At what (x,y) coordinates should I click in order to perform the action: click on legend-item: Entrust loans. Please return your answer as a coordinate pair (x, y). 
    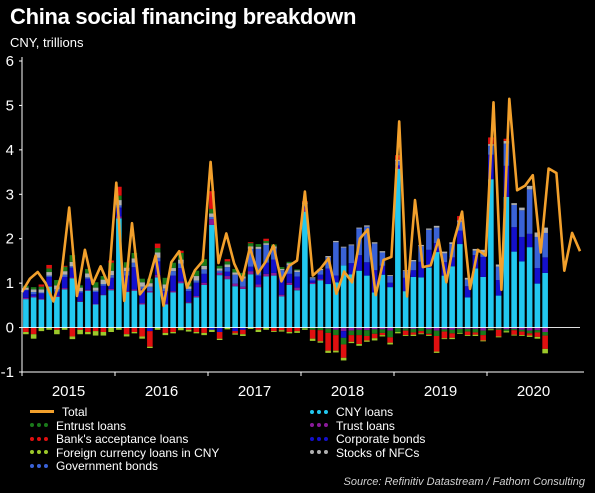
    Looking at the image, I should click on (78, 426).